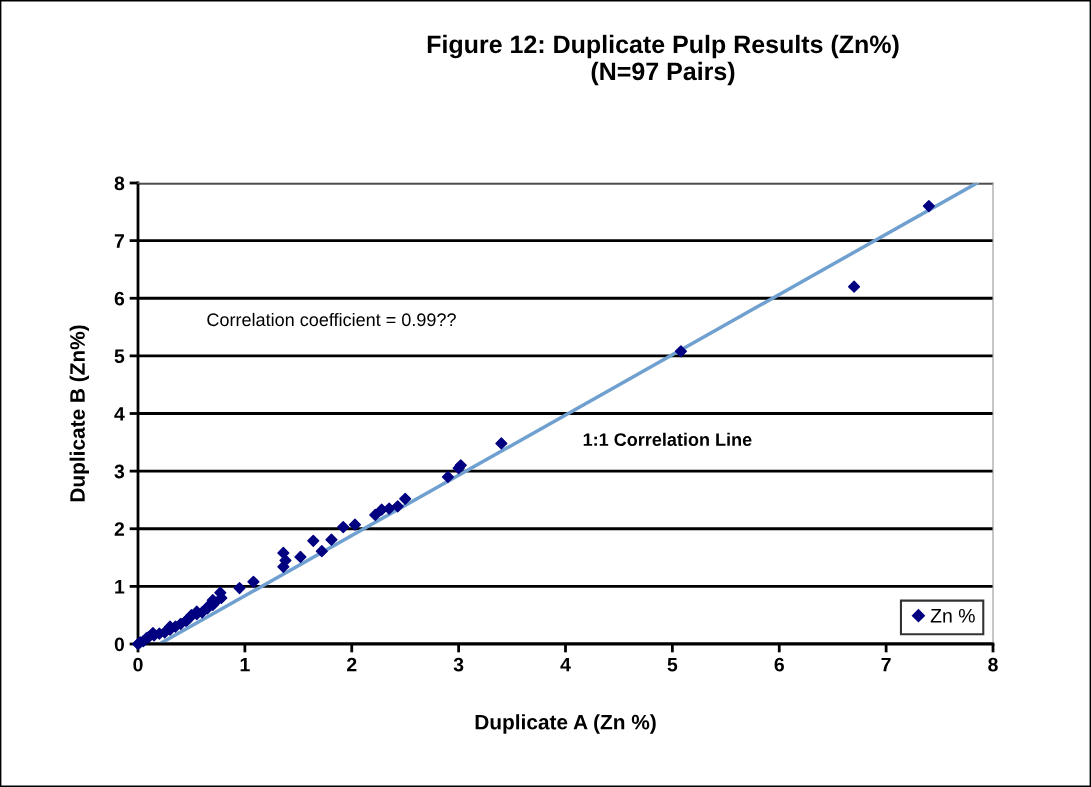  Describe the element at coordinates (119, 241) in the screenshot. I see `y-tick-label: 7` at that location.